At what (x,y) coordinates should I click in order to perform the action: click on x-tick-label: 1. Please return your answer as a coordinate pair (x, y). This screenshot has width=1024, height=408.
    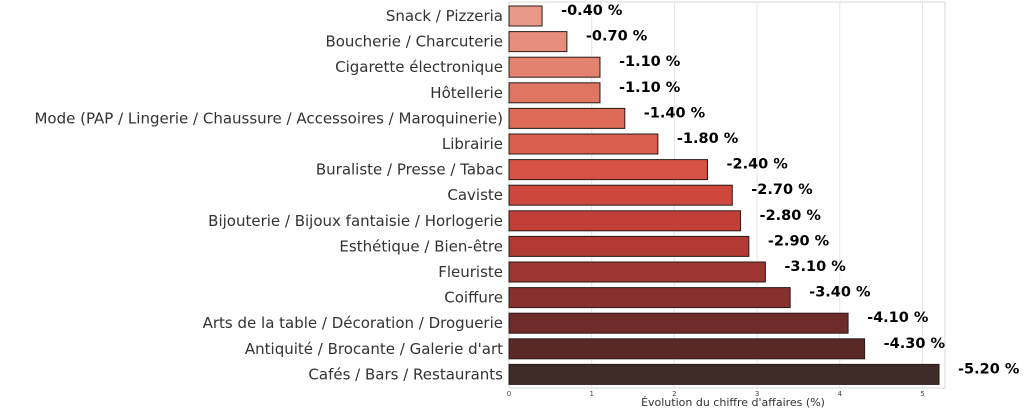
    Looking at the image, I should click on (591, 394).